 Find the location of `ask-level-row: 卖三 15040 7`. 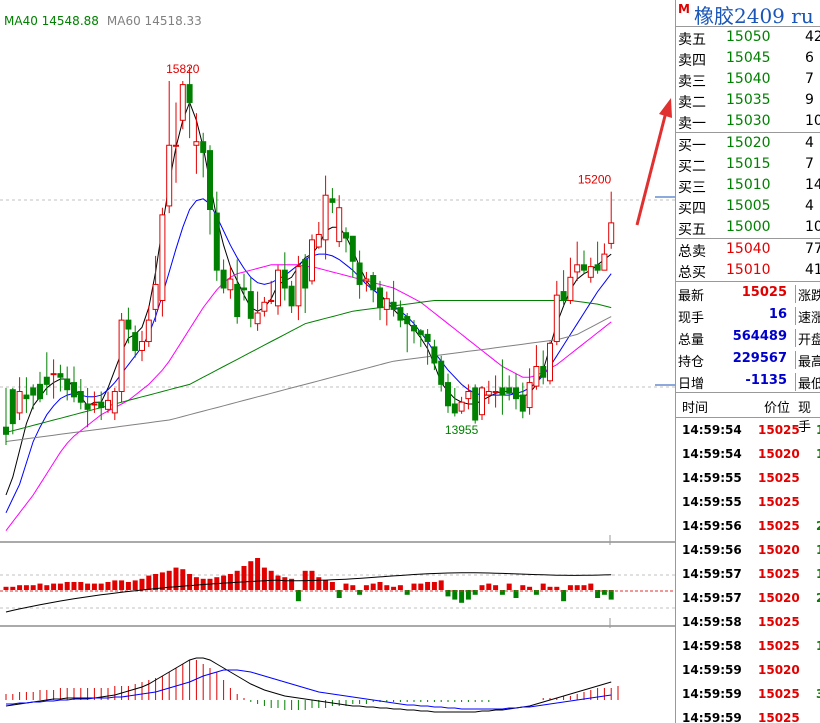

ask-level-row: 卖三 15040 7 is located at coordinates (748, 79).